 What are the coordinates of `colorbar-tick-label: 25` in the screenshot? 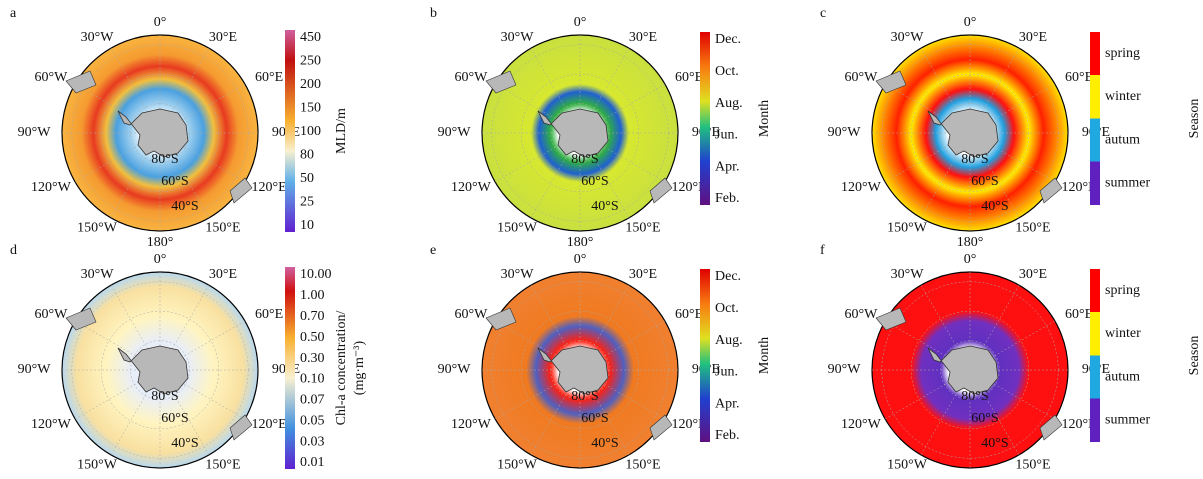 It's located at (307, 202).